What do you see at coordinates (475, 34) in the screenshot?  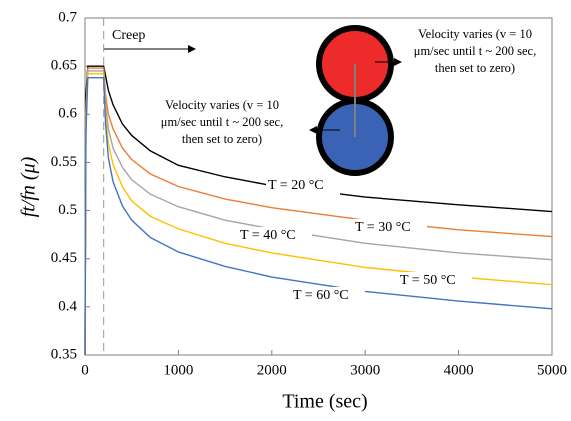 I see `annotation-top: Velocity varies (v = 10` at bounding box center [475, 34].